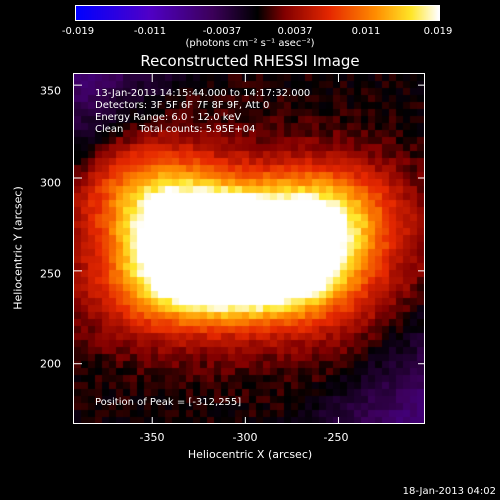  Describe the element at coordinates (245, 437) in the screenshot. I see `x-tick-label: -300` at that location.